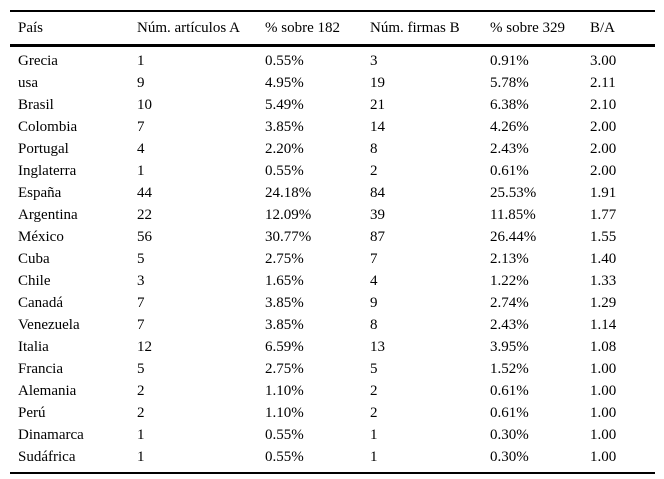  I want to click on cell-pais: Sudáfrica, so click(47, 457).